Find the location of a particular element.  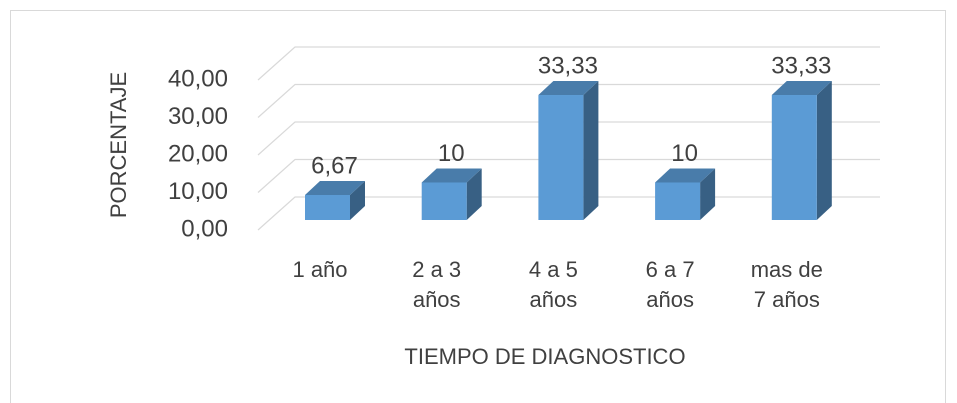

x-tick-label-box: 1 año is located at coordinates (320, 269).